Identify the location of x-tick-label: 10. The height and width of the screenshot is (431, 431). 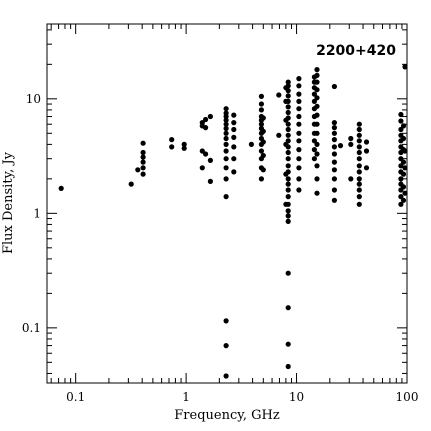
(296, 397).